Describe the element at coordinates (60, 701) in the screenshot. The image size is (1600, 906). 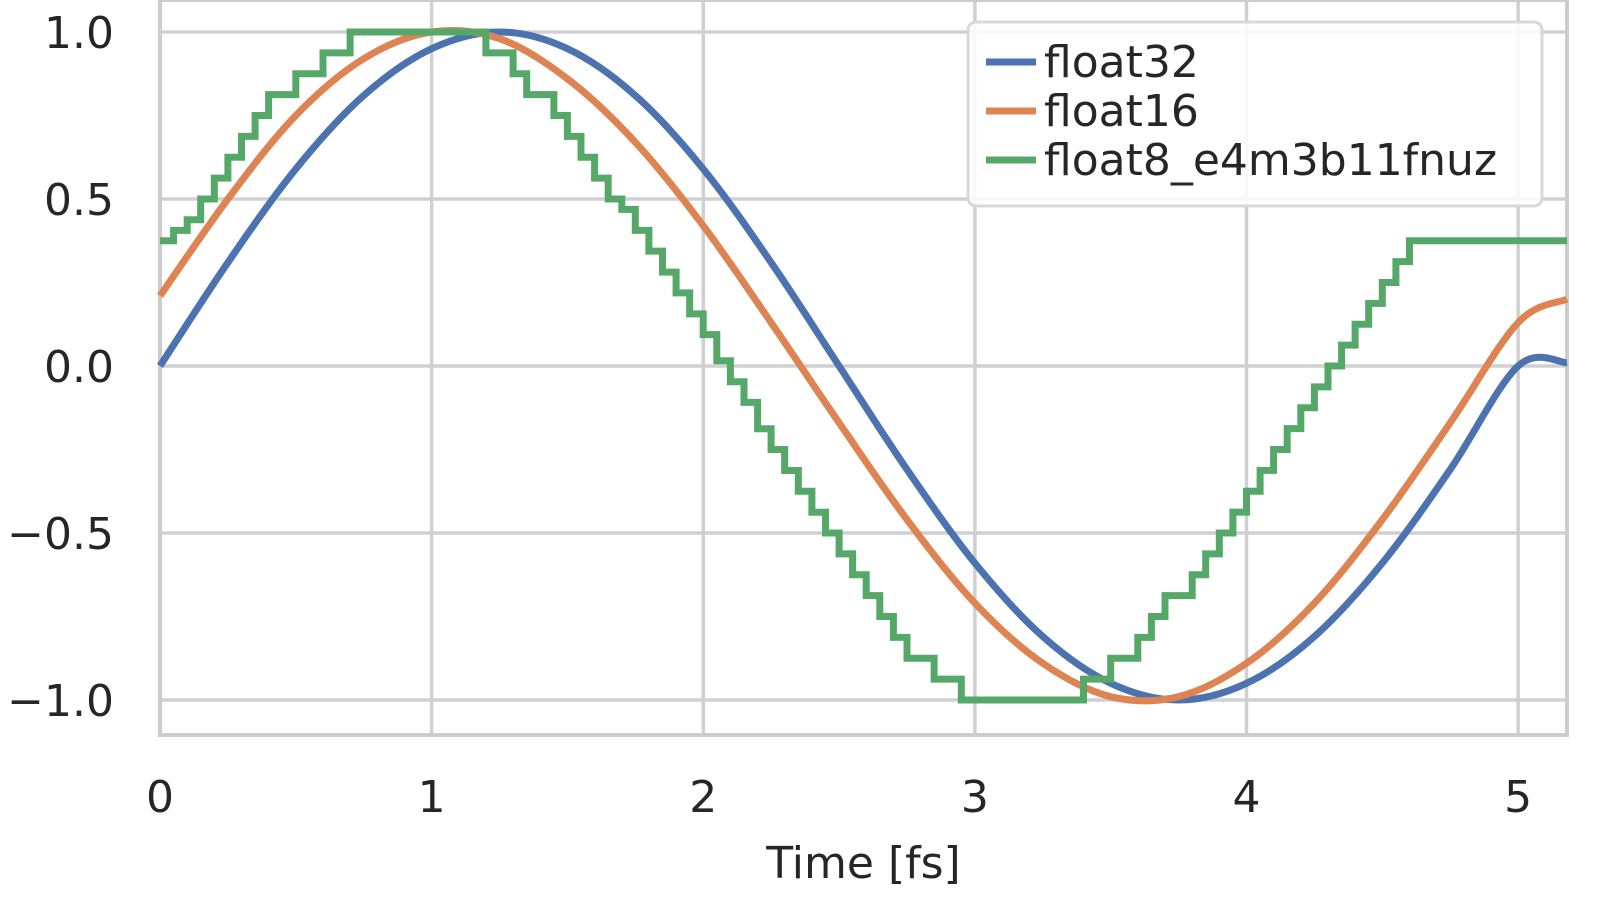
I see `y-tick-label: −1.0` at that location.